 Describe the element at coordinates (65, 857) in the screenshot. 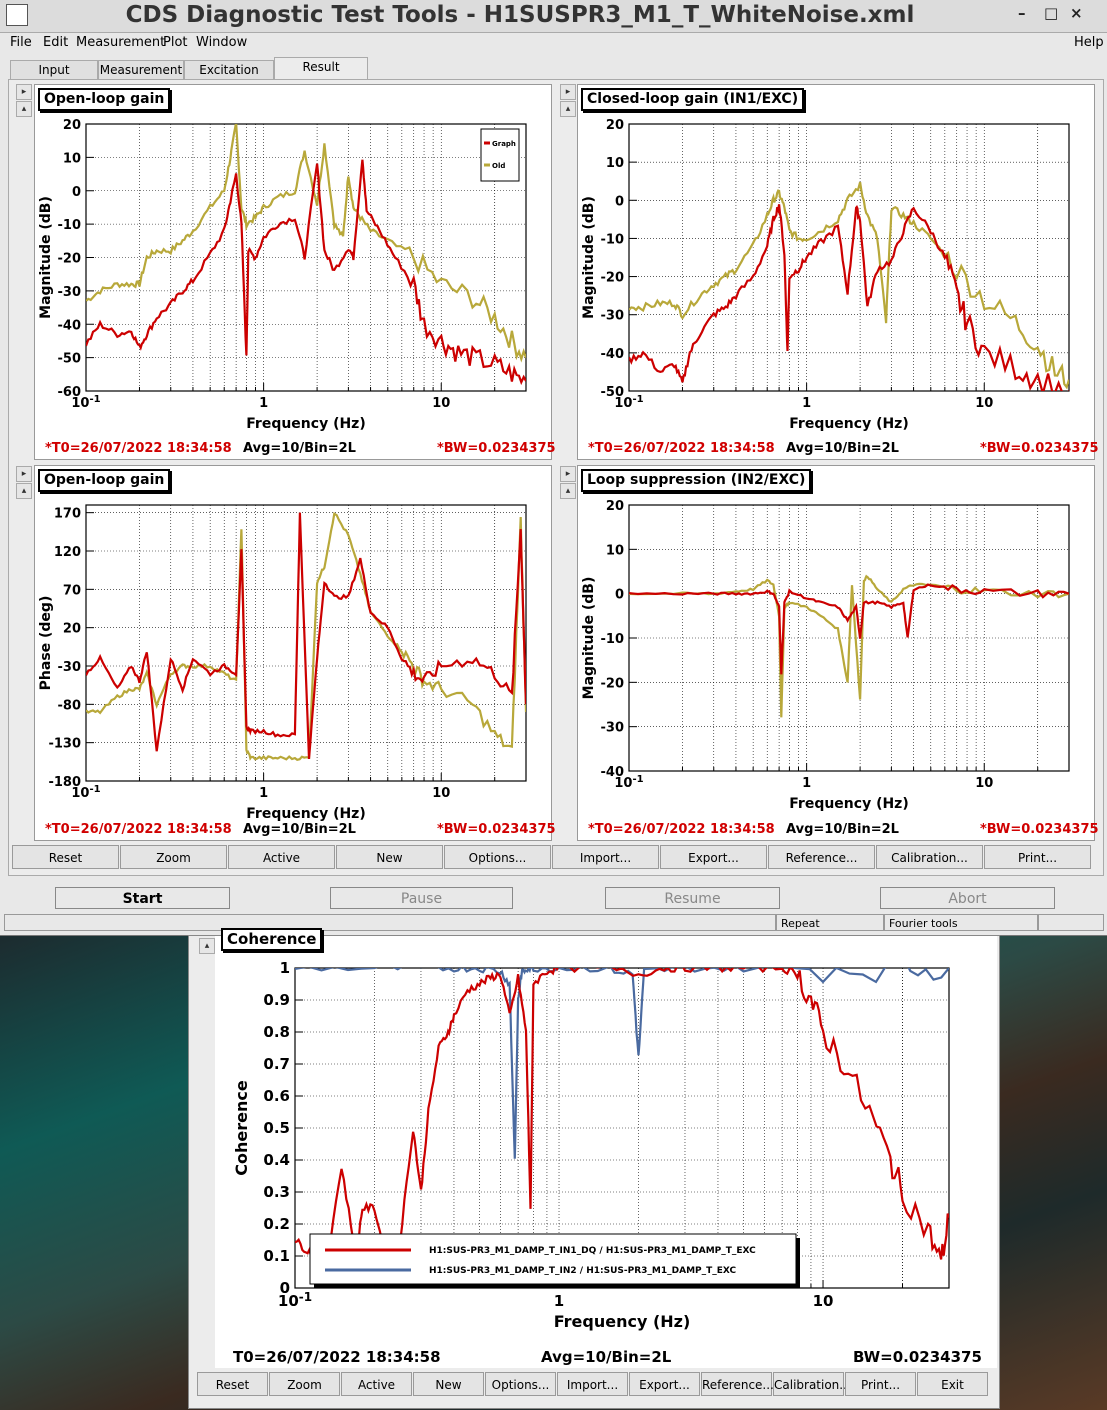

I see `plot-reset-button: Reset` at that location.